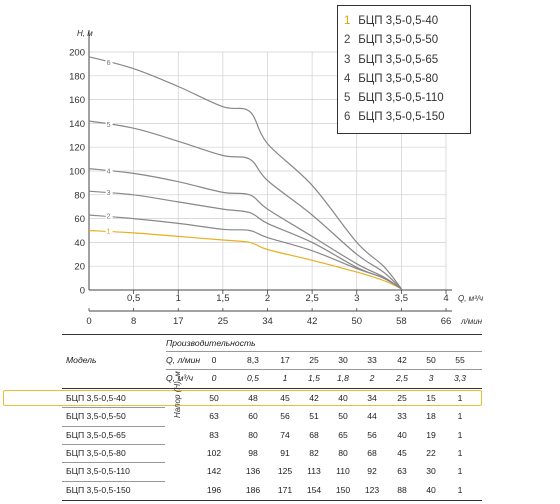 This screenshot has width=560, height=504. What do you see at coordinates (347, 59) in the screenshot?
I see `legend-number: 3` at bounding box center [347, 59].